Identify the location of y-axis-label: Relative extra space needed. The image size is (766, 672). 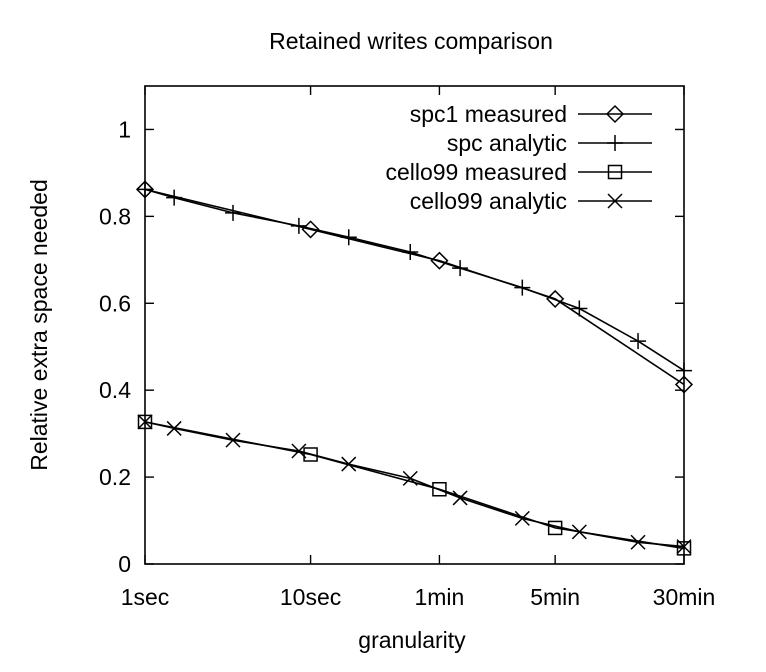
(39, 325).